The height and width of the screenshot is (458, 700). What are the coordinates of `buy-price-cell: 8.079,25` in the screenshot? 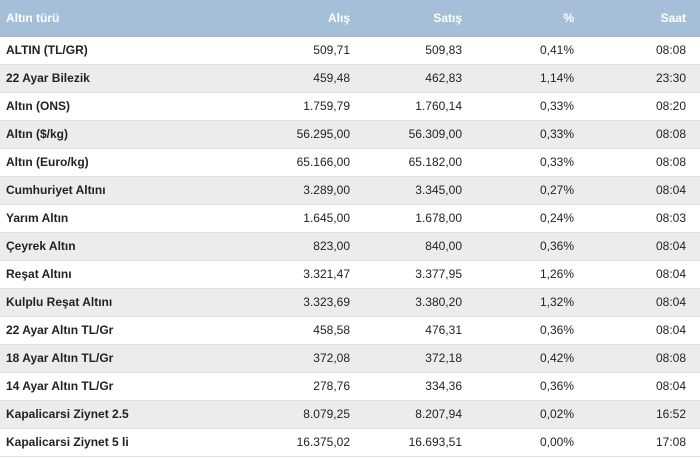 It's located at (305, 414).